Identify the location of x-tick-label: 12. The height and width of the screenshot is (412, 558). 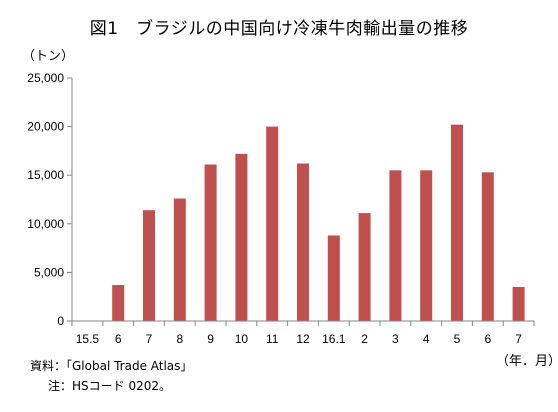
(303, 339).